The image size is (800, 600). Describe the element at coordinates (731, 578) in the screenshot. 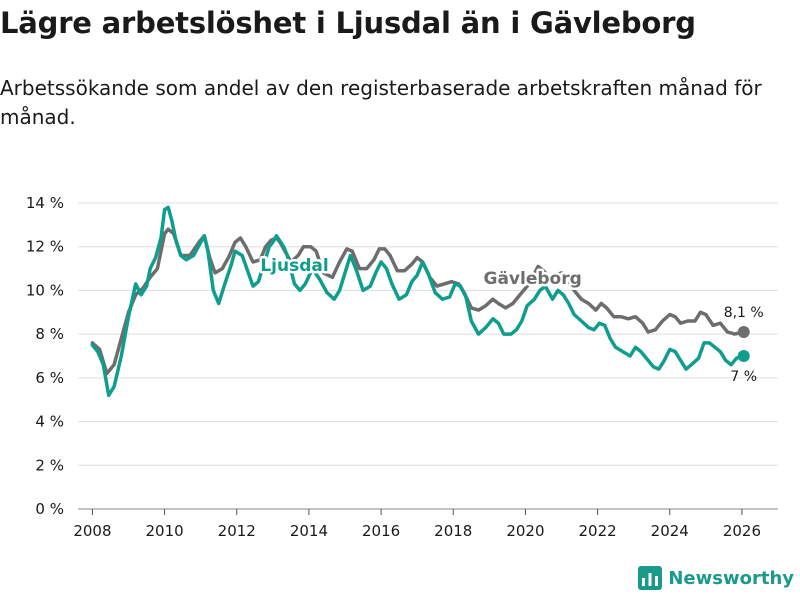

I see `brand-name: Newsworthy` at that location.